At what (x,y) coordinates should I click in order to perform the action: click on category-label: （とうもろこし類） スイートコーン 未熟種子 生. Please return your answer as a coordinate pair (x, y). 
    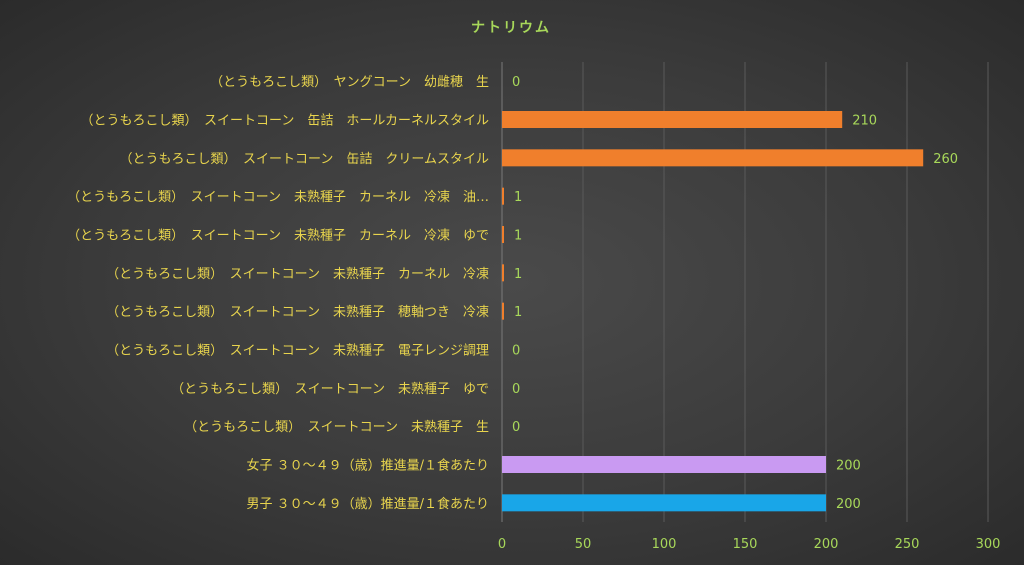
    Looking at the image, I should click on (336, 427).